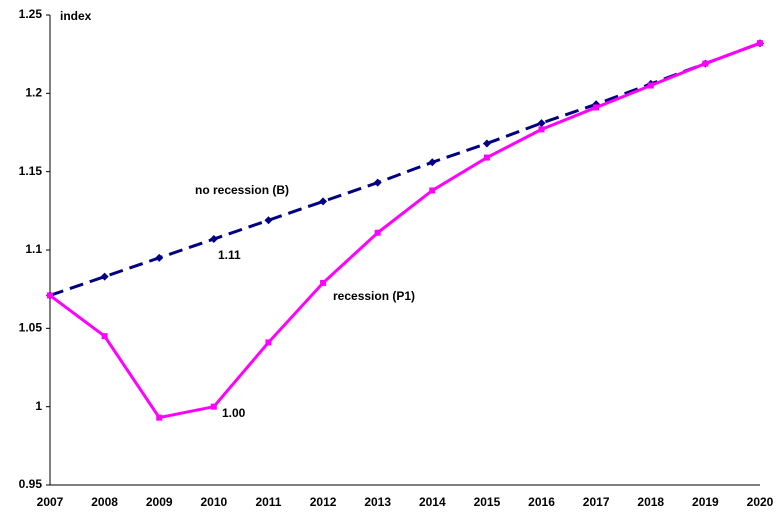  What do you see at coordinates (31, 14) in the screenshot?
I see `y-tick-label: 1.25` at bounding box center [31, 14].